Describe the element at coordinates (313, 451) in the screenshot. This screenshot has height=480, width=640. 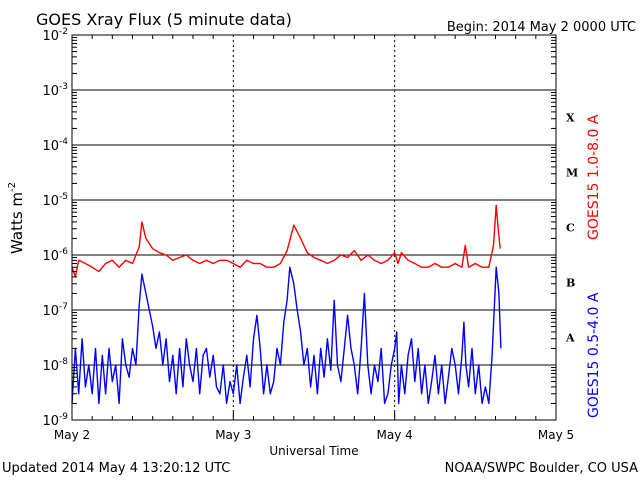
I see `x-axis-label: Universal Time` at that location.